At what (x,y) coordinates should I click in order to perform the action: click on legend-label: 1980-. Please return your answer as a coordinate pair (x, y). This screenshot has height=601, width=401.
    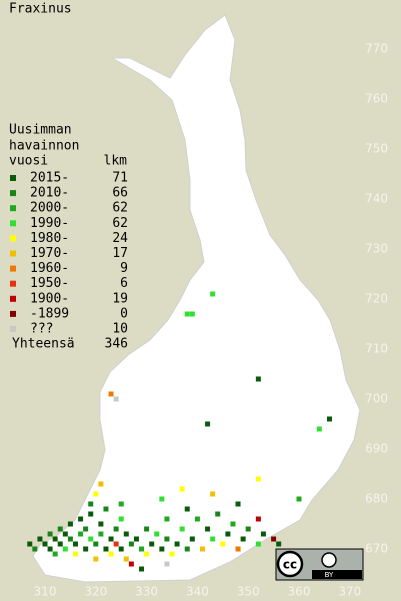
    Looking at the image, I should click on (49, 238).